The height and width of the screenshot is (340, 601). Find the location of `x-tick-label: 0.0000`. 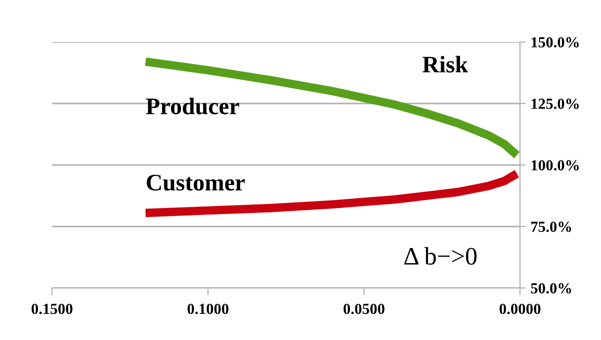

x-tick-label: 0.0000 is located at coordinates (520, 309).